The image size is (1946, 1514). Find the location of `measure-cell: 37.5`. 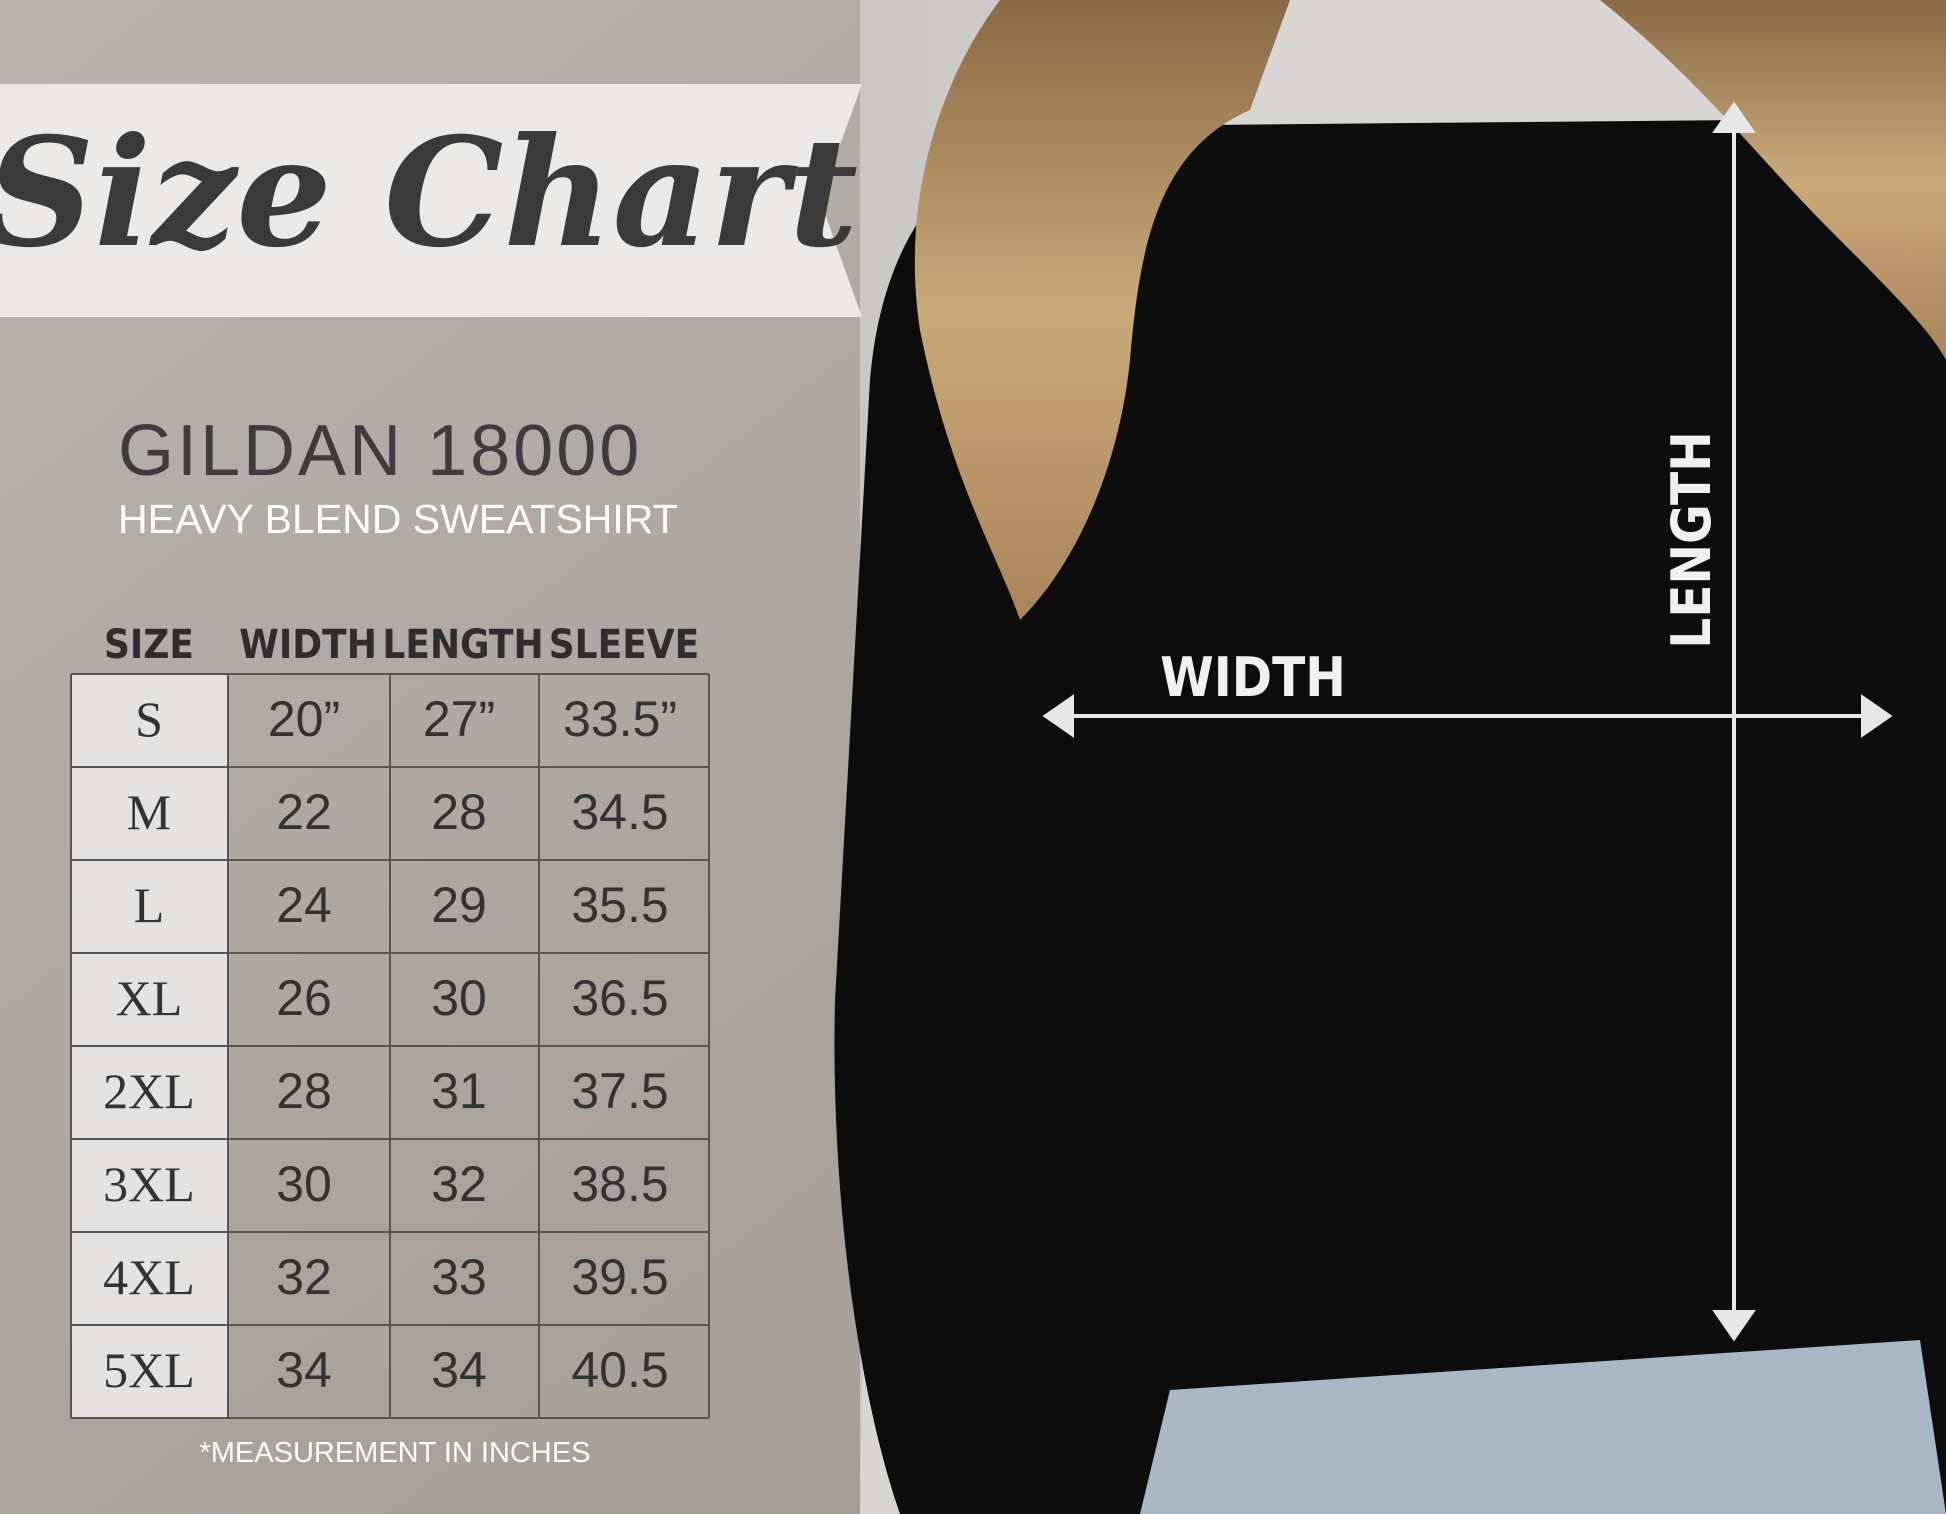

measure-cell: 37.5 is located at coordinates (619, 1091).